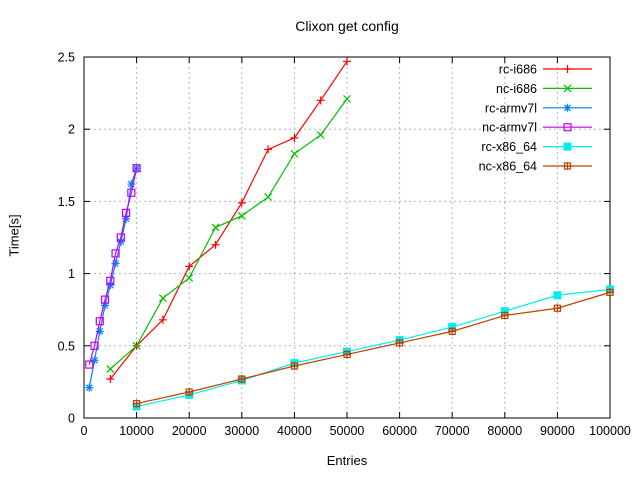 The image size is (640, 480). What do you see at coordinates (66, 346) in the screenshot?
I see `y-tick-label: 0.5` at bounding box center [66, 346].